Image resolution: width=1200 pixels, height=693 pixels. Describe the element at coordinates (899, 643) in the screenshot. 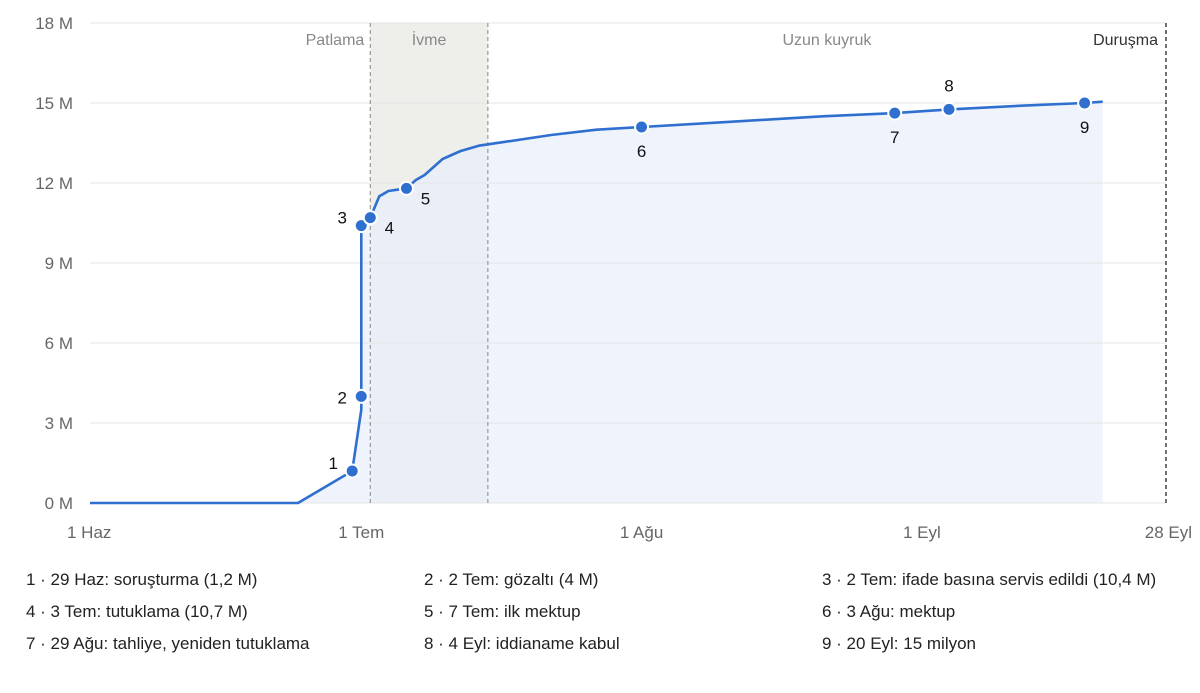

I see `legend-item: 9 · 20 Eyl: 15 milyon` at that location.